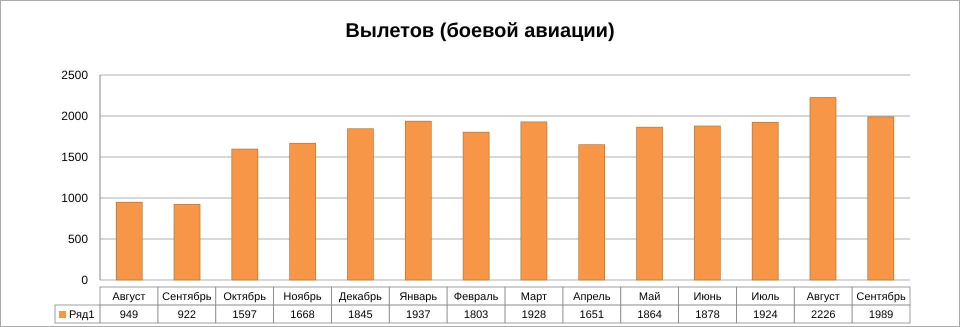 Image resolution: width=960 pixels, height=327 pixels. Describe the element at coordinates (129, 315) in the screenshot. I see `data-label: 949` at that location.